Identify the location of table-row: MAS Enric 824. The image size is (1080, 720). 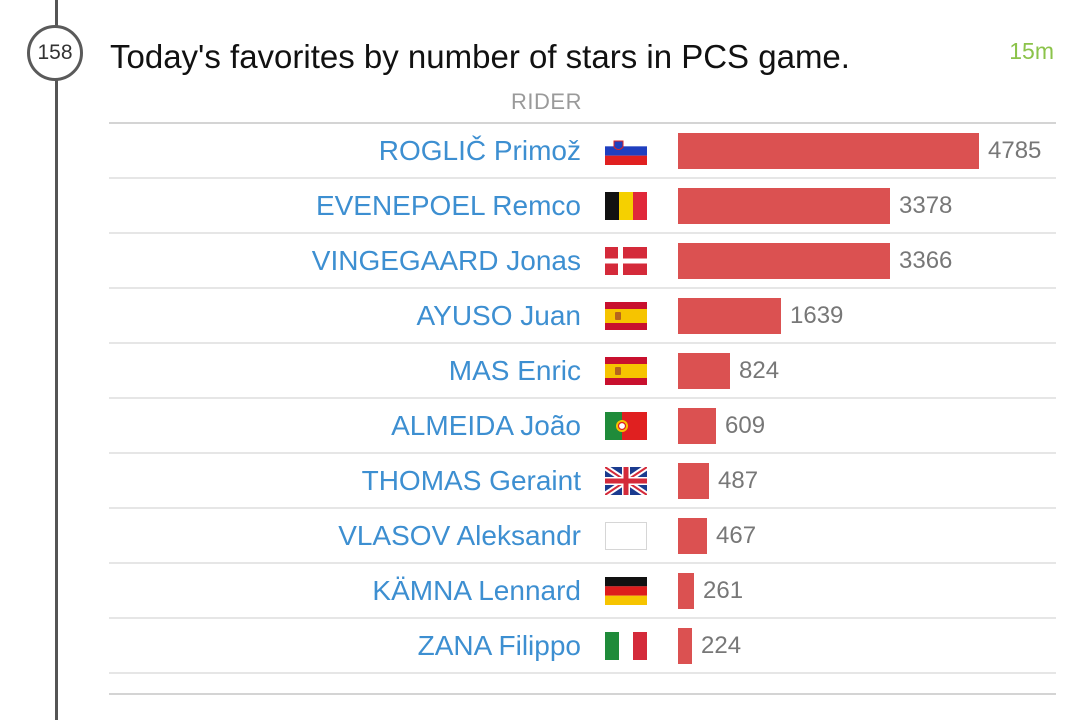
(582, 371).